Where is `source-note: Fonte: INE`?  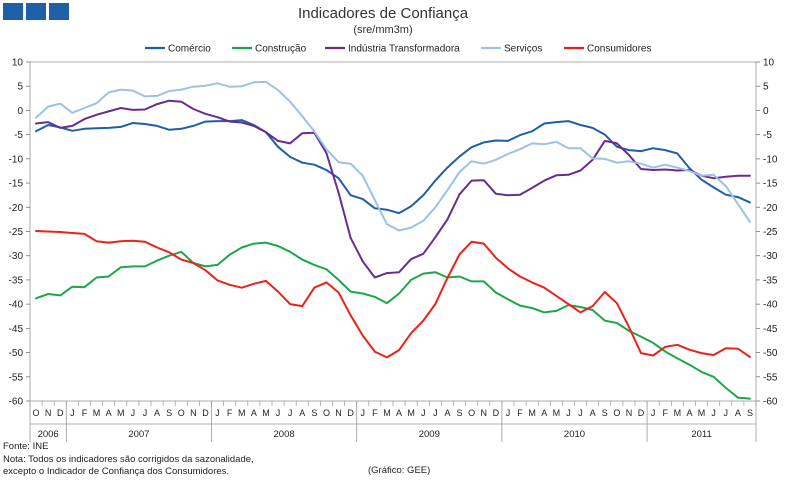 source-note: Fonte: INE is located at coordinates (26, 446).